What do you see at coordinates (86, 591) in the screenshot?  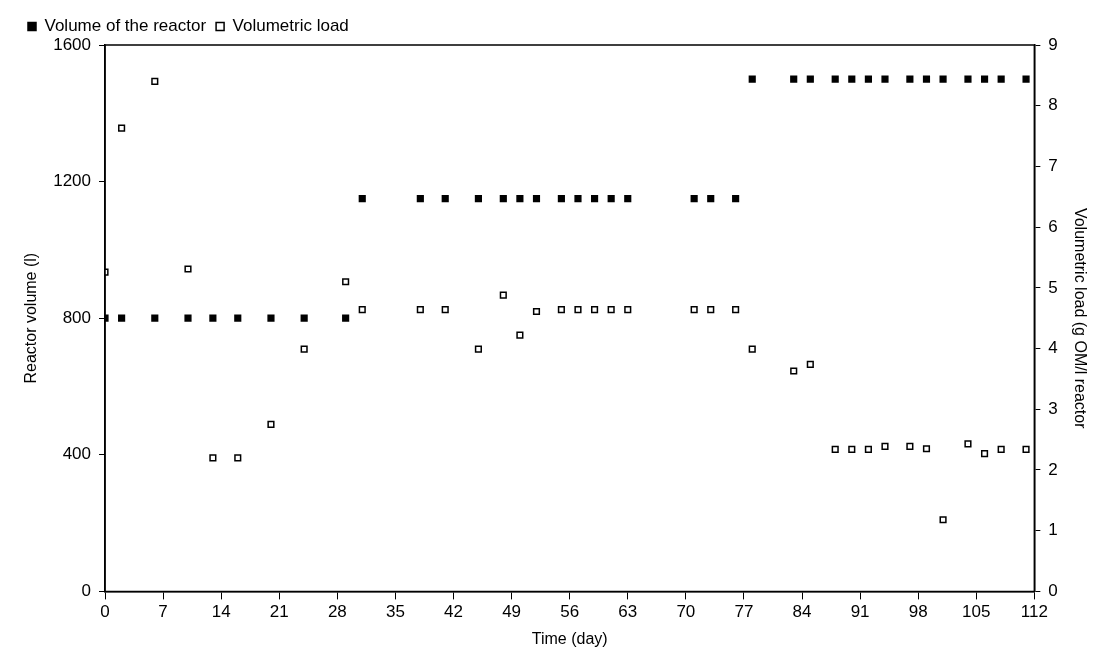 I see `y-tick-label: 0` at bounding box center [86, 591].